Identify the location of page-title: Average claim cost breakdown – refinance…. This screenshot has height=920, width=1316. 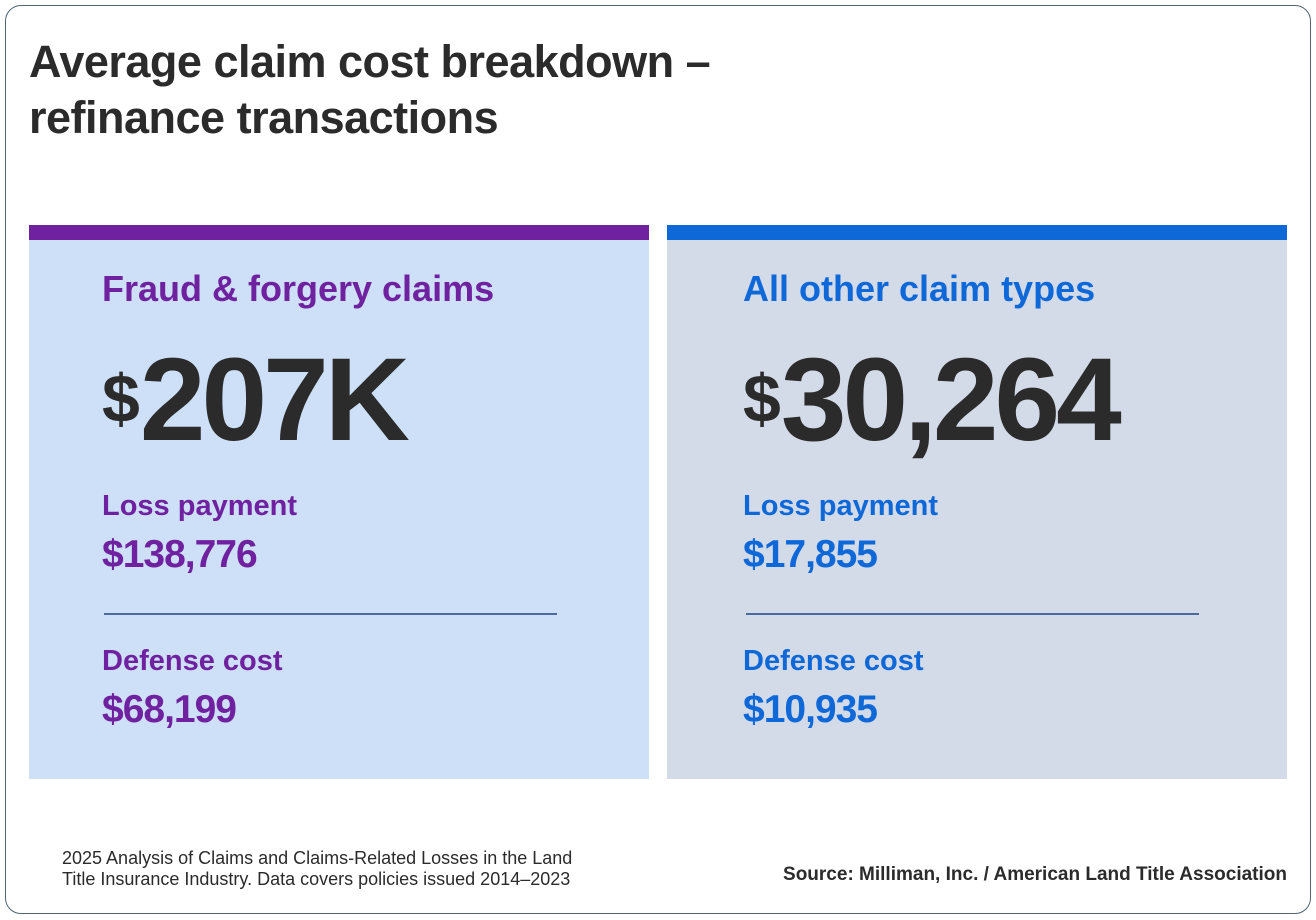
(370, 90).